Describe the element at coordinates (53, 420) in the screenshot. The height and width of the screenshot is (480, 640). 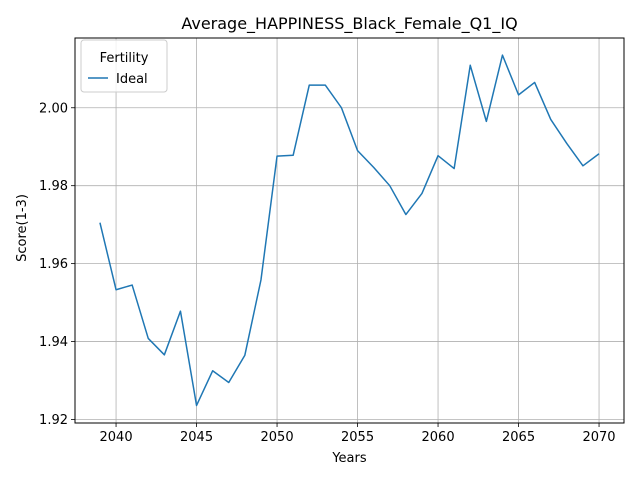
I see `y-tick-label: 1.92` at that location.